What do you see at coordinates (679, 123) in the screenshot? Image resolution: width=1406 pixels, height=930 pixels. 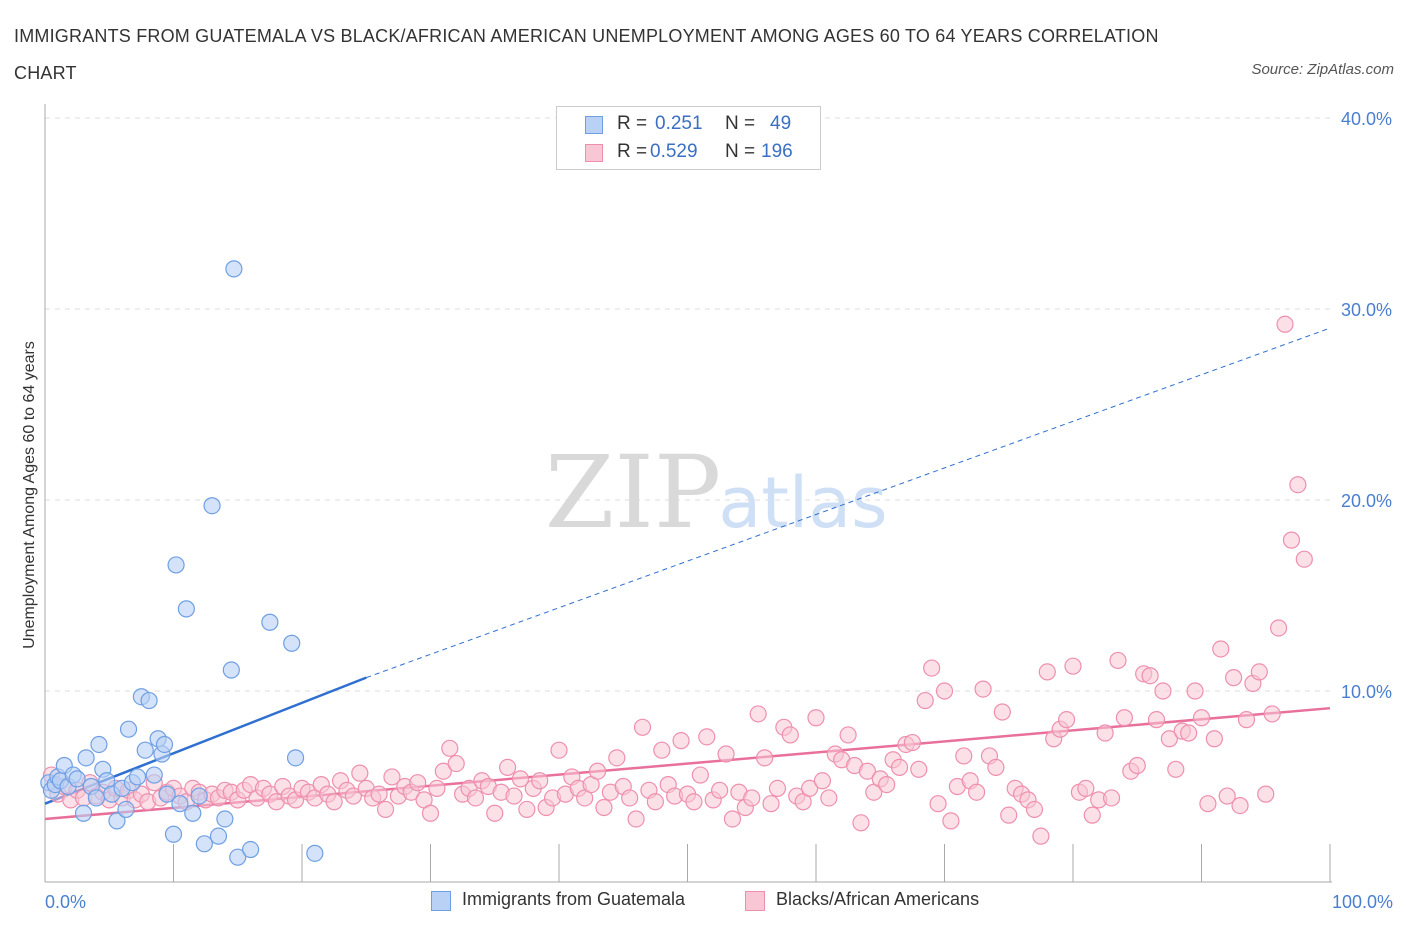 I see `r-value: 0.251` at bounding box center [679, 123].